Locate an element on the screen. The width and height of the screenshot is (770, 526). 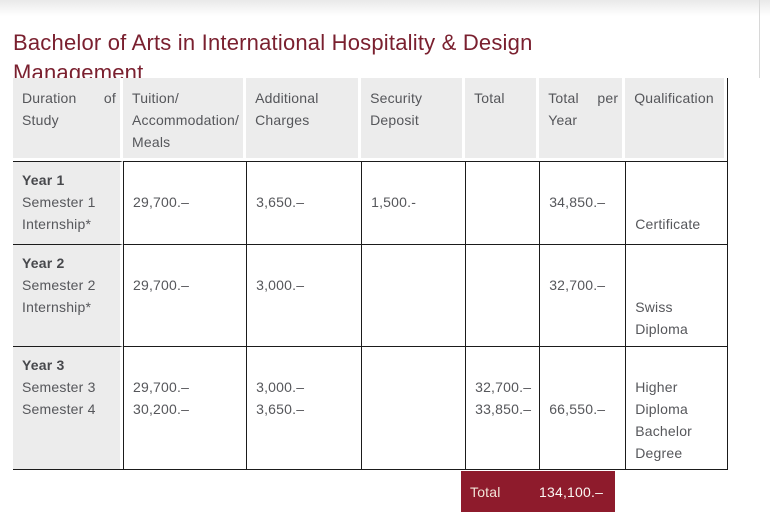
header-text: per is located at coordinates (608, 98).